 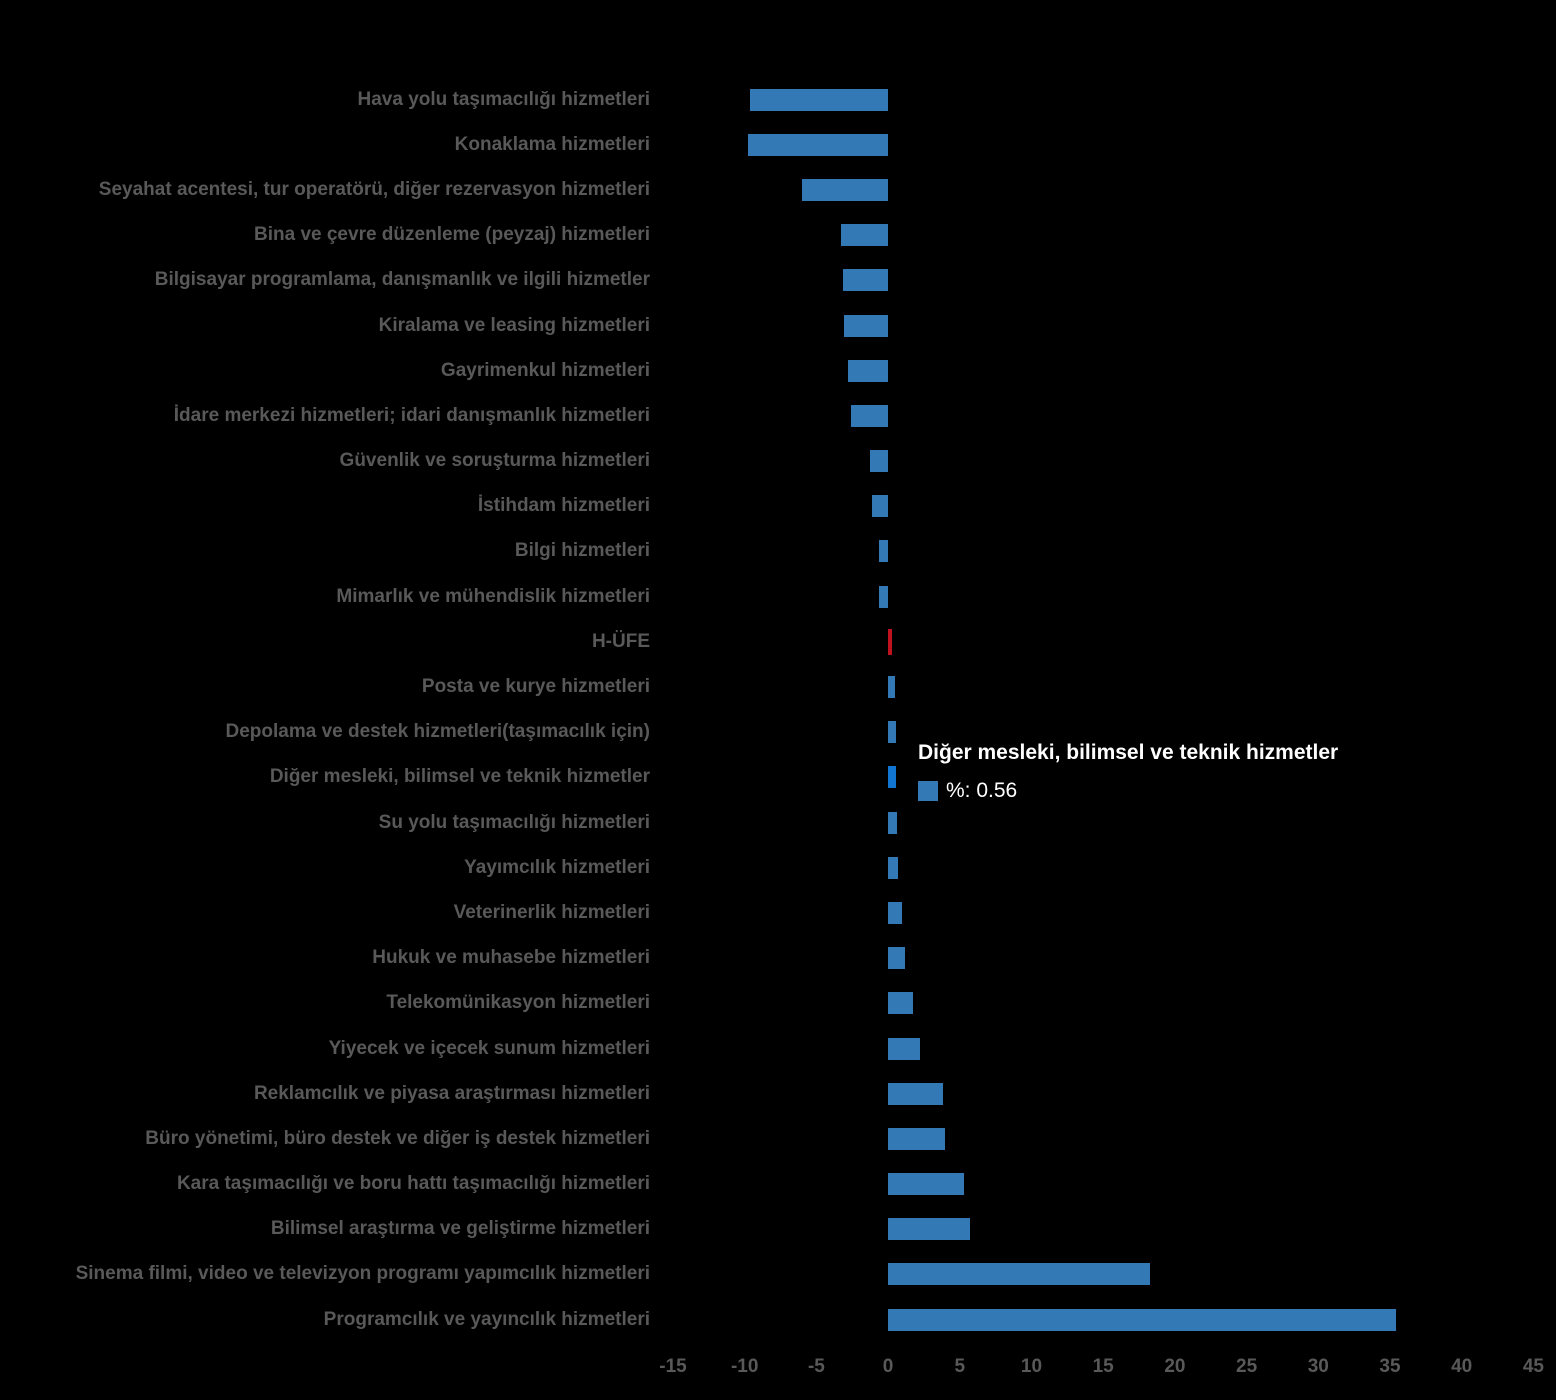 I want to click on category-label: Konaklama hizmetleri, so click(x=552, y=144).